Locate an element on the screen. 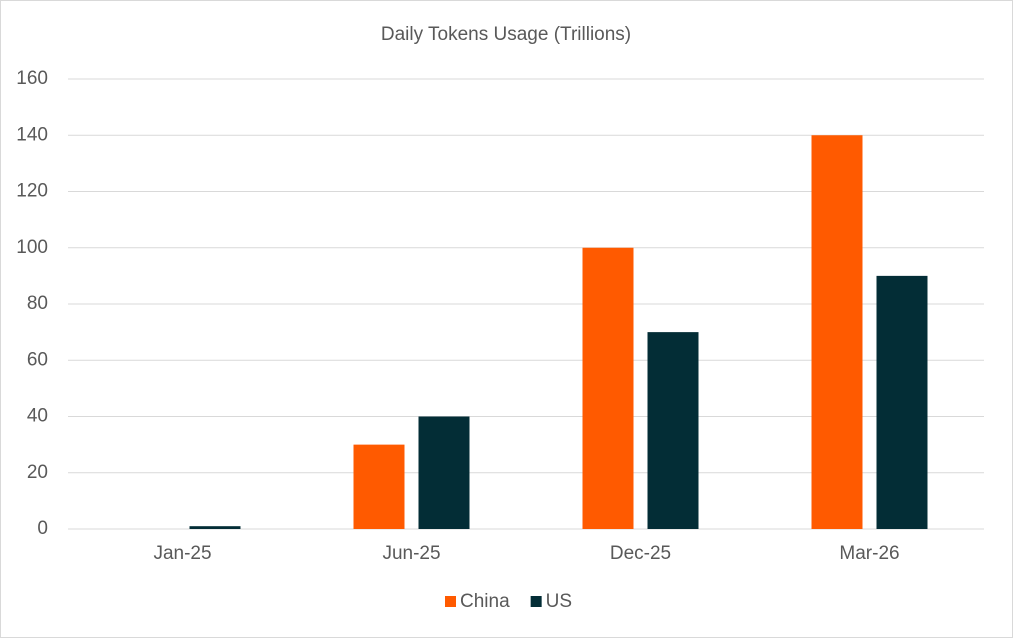 Image resolution: width=1013 pixels, height=638 pixels. x-tick-label: Jun-25 is located at coordinates (411, 553).